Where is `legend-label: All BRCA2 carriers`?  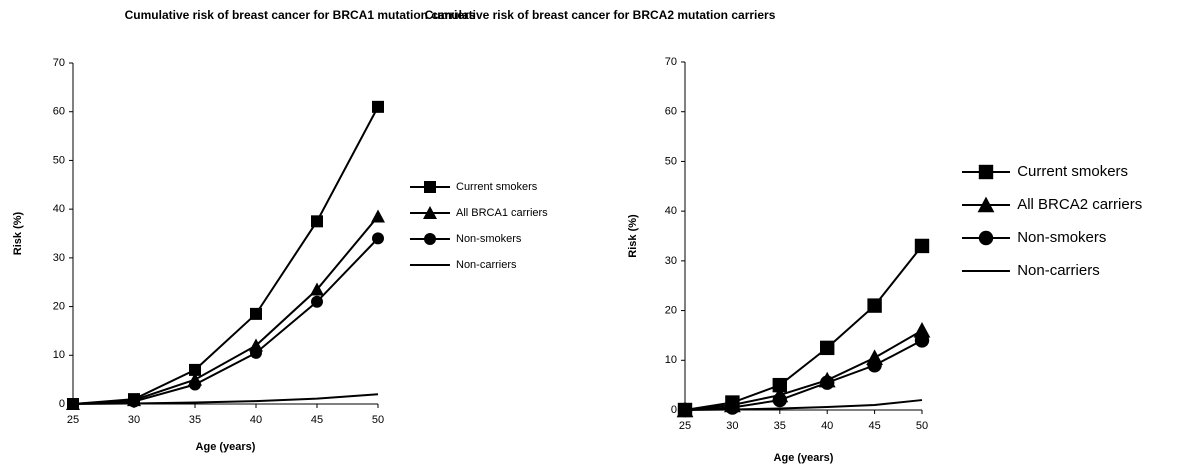 legend-label: All BRCA2 carriers is located at coordinates (1079, 204).